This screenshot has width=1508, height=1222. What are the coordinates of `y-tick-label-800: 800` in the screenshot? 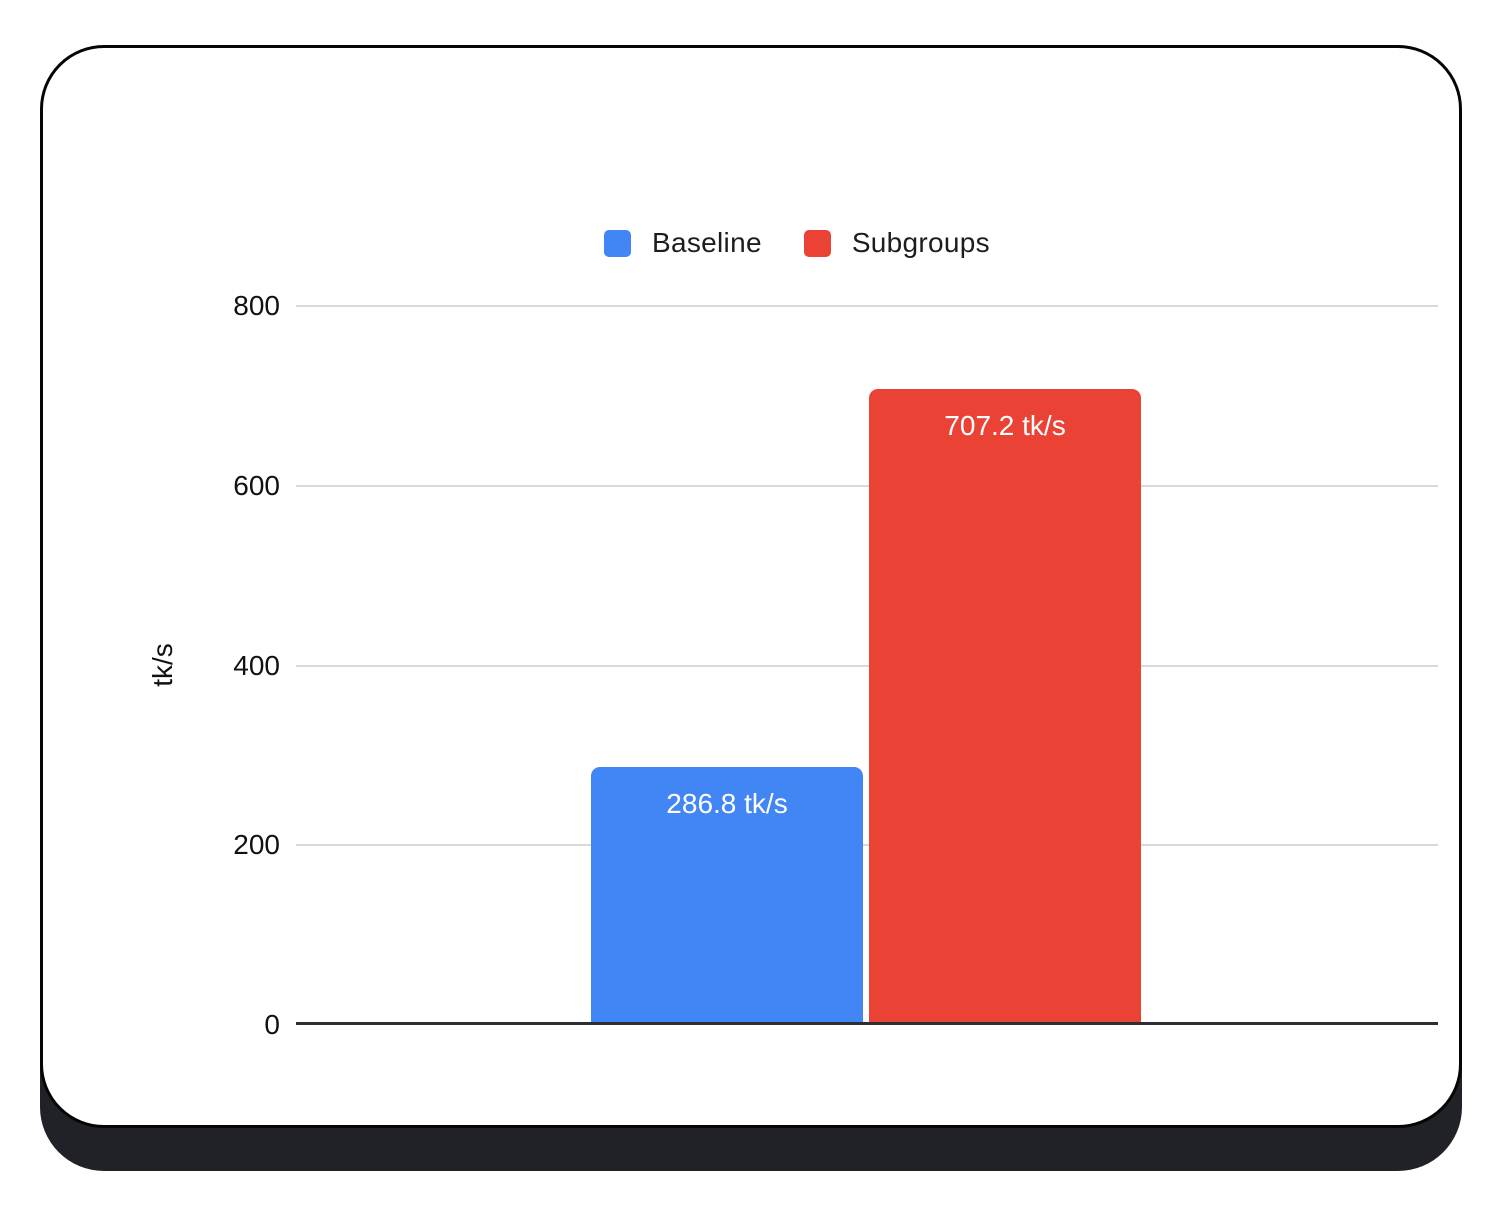 It's located at (256, 305).